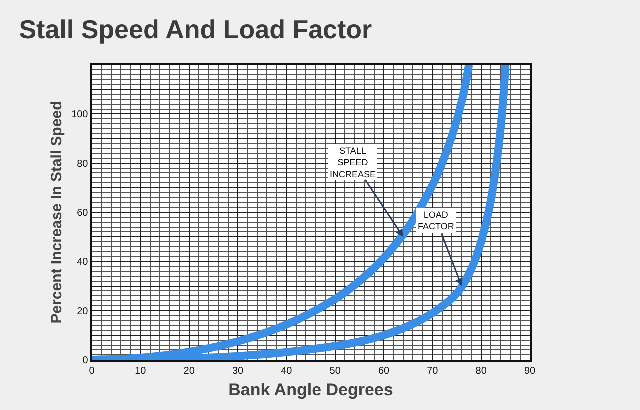 This screenshot has width=640, height=410. I want to click on x-tick-label: 60, so click(384, 371).